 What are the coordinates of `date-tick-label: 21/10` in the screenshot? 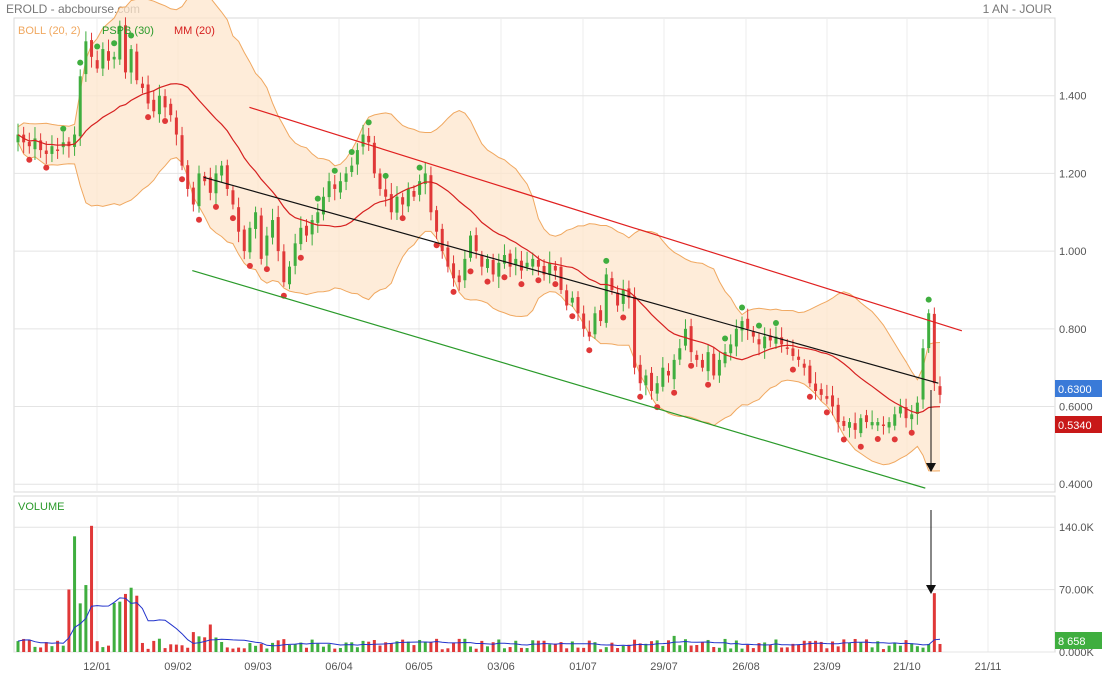 It's located at (907, 667).